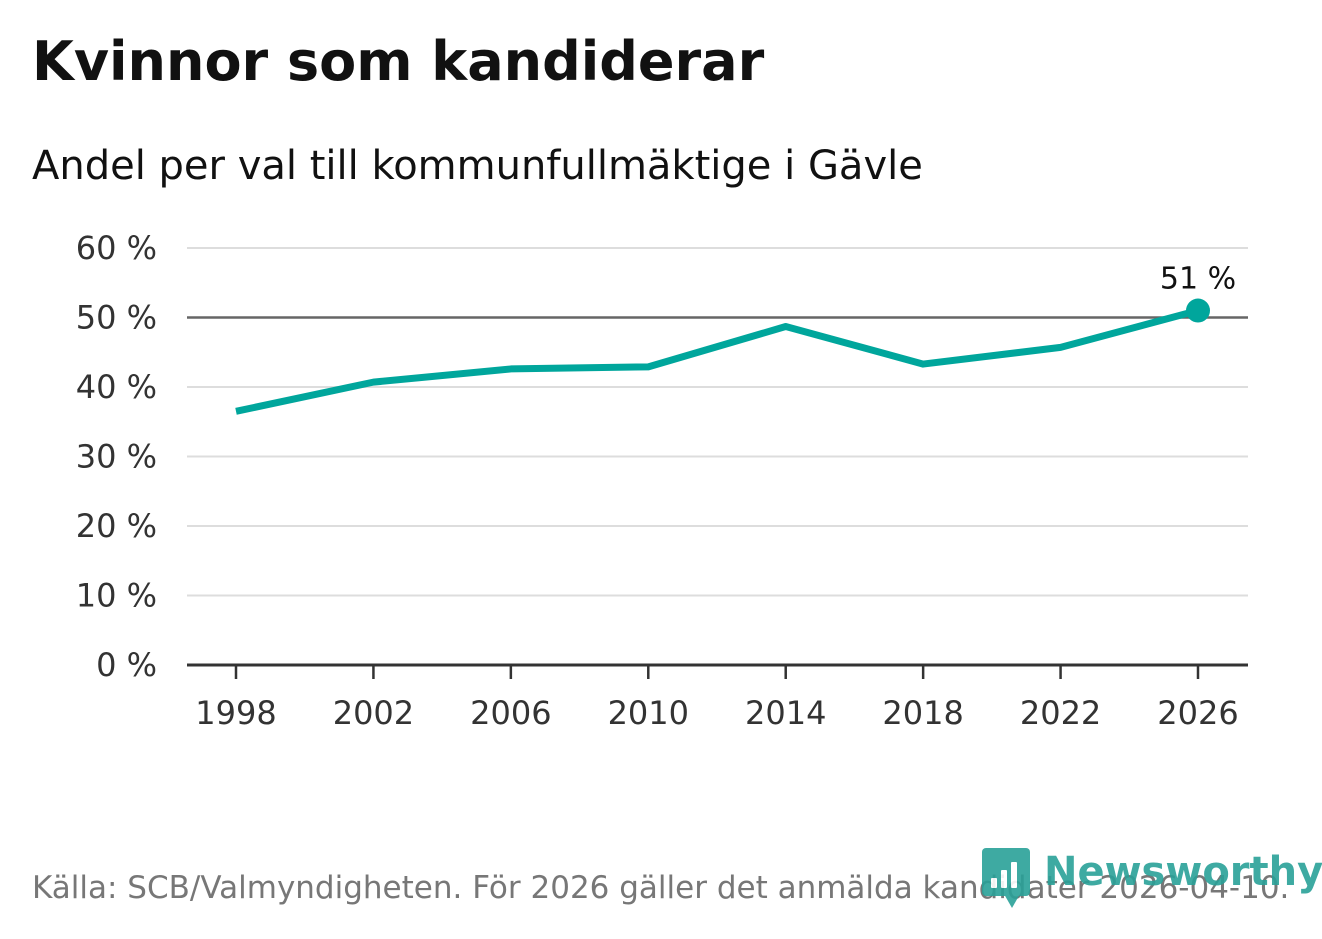  I want to click on x-tick-label: 2002, so click(373, 713).